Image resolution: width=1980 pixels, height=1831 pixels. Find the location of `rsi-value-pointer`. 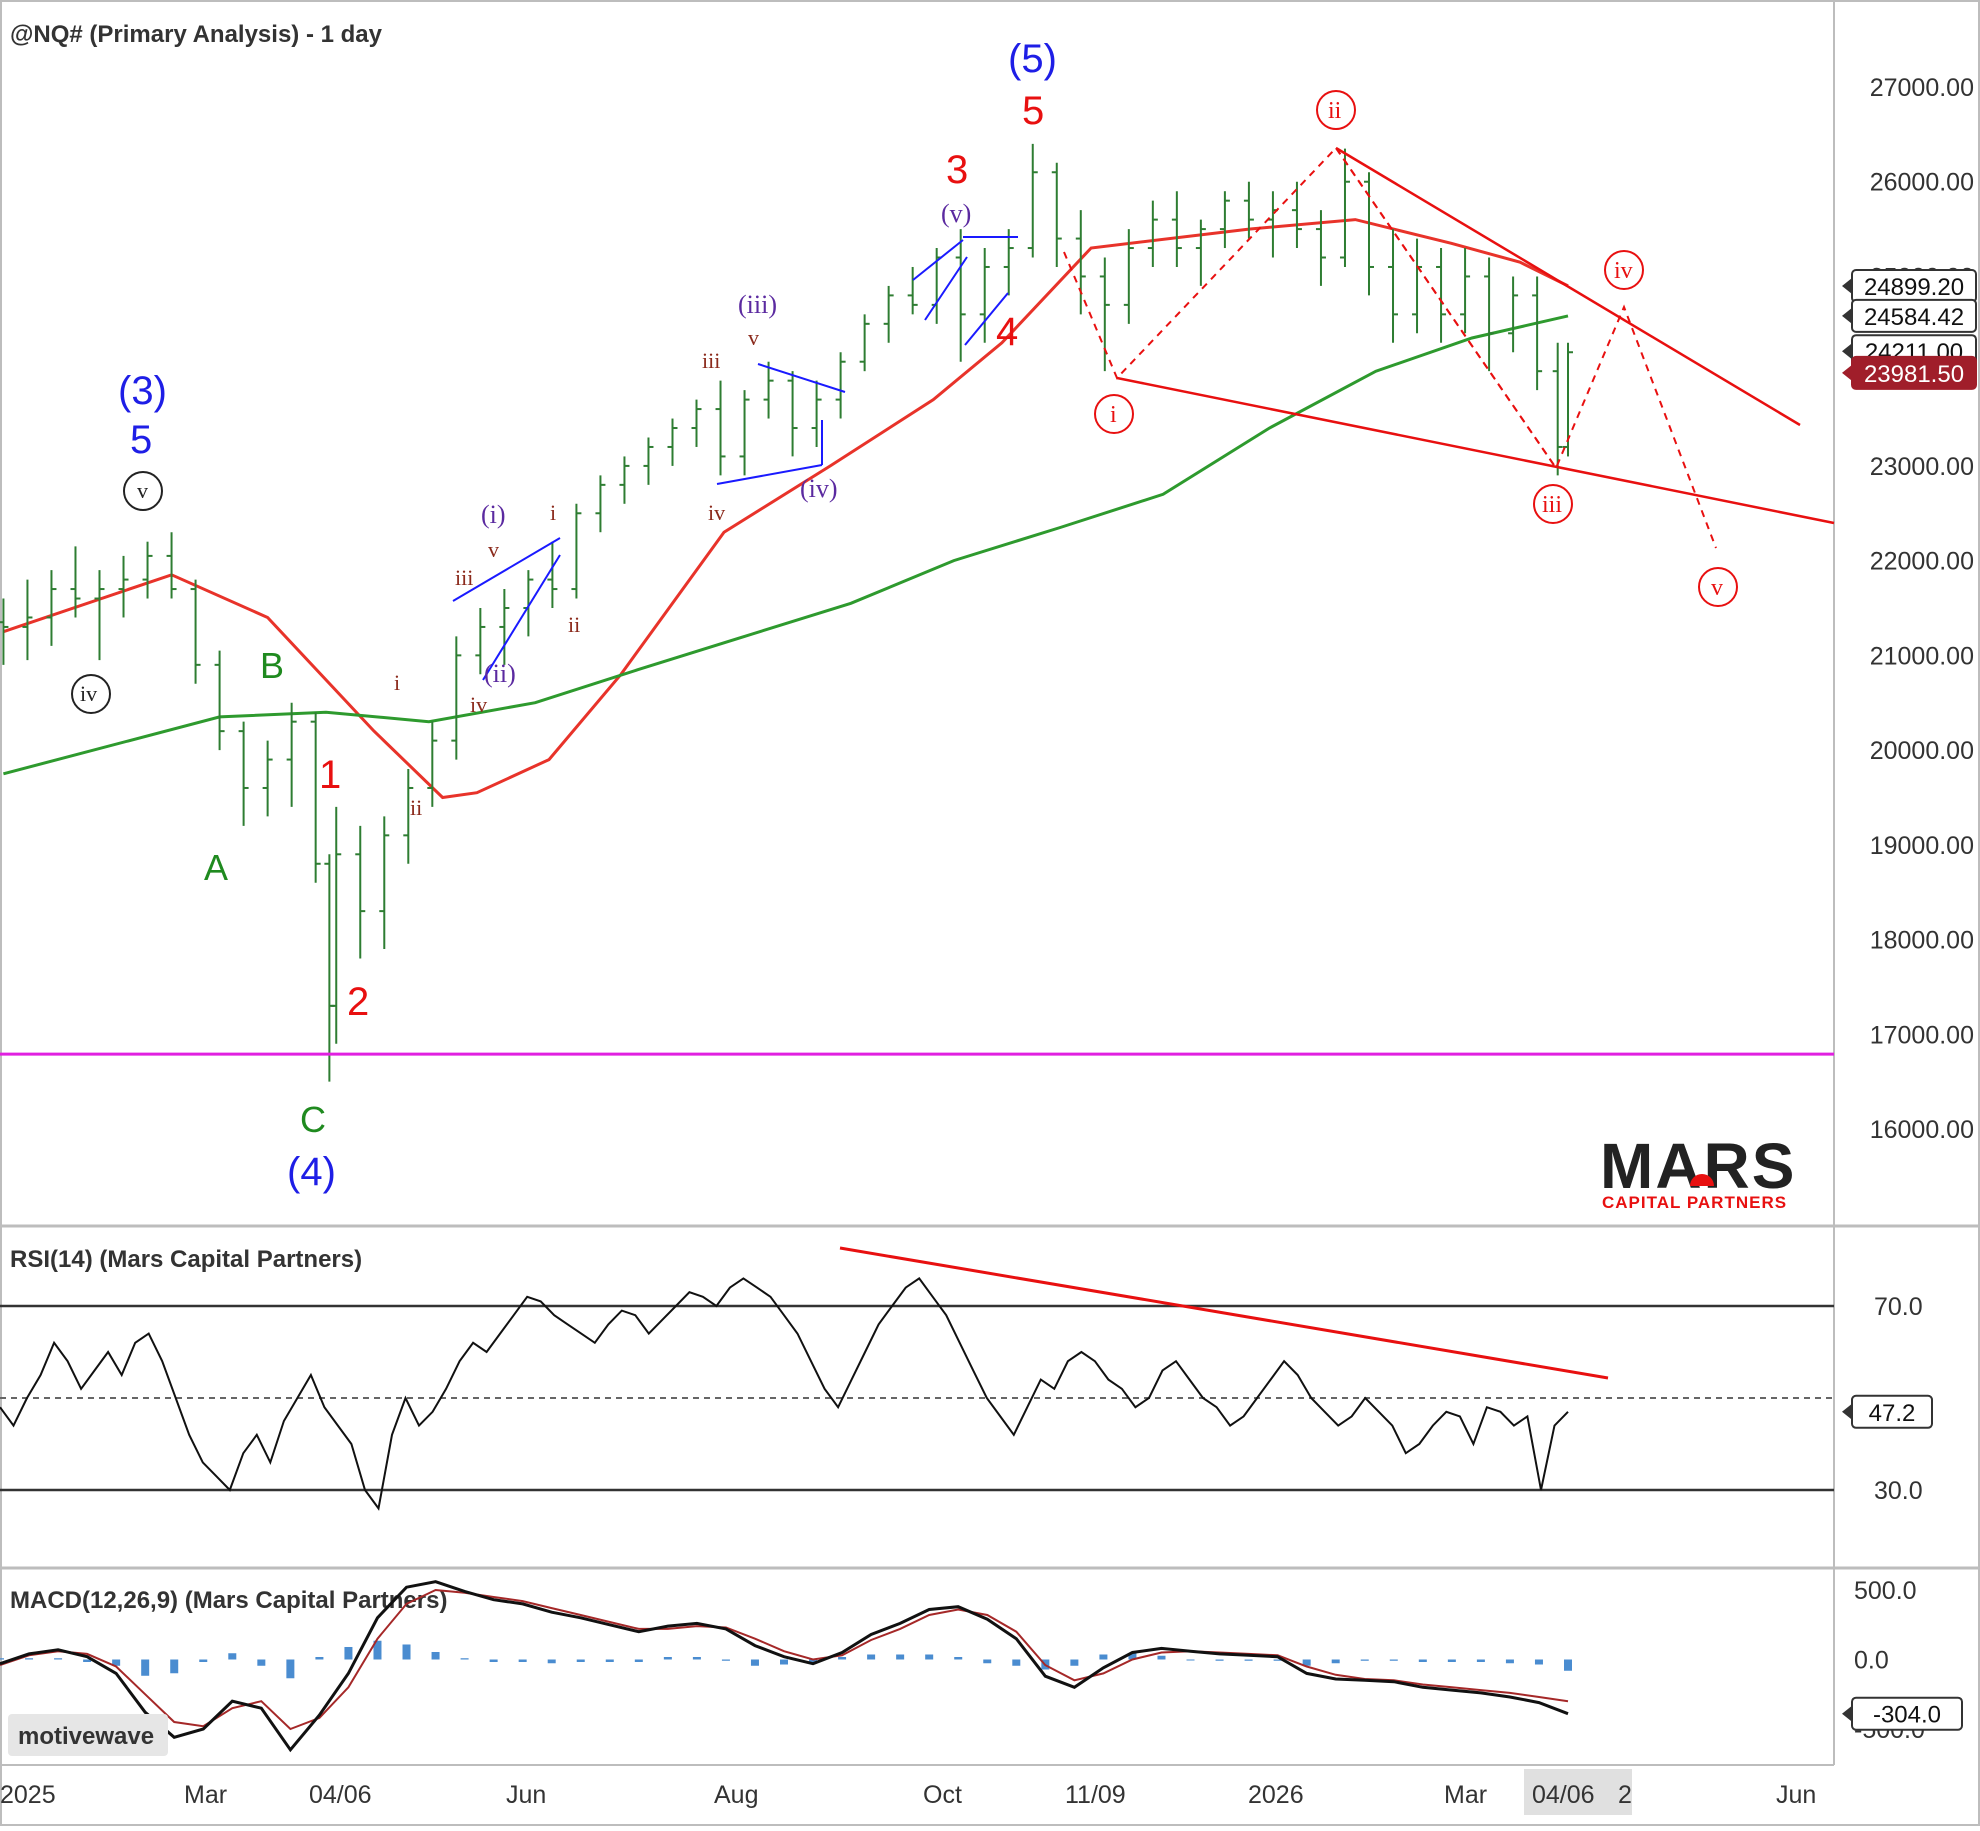

rsi-value-pointer is located at coordinates (1847, 1411).